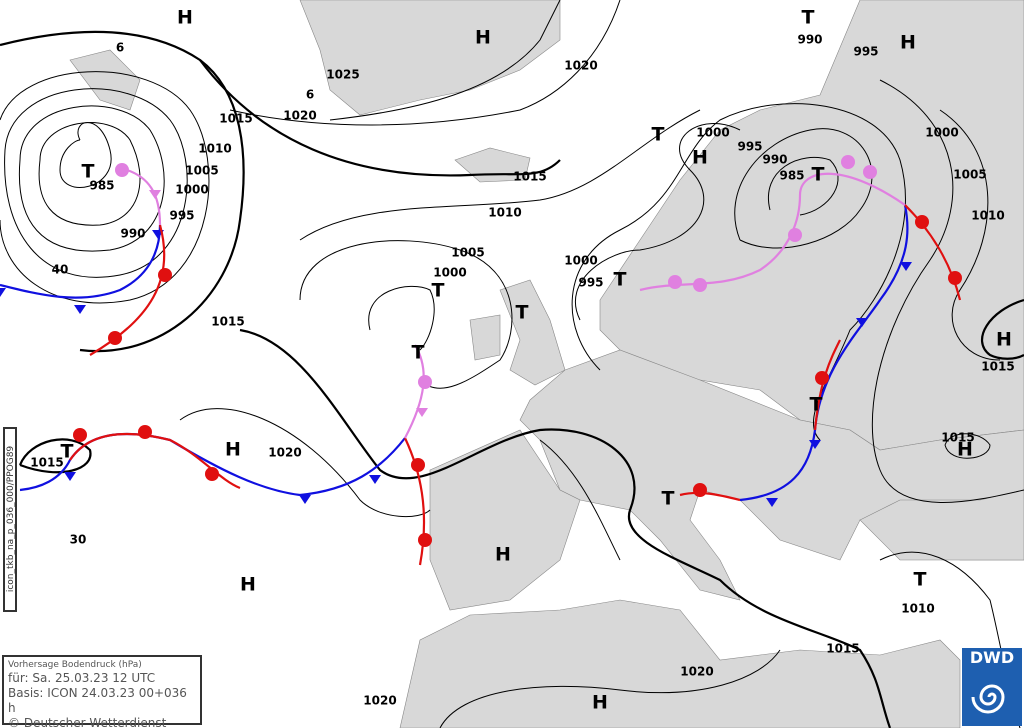 The height and width of the screenshot is (728, 1024). I want to click on legend-valid-time: für: Sa. 25.03.23 12 UTC, so click(82, 678).